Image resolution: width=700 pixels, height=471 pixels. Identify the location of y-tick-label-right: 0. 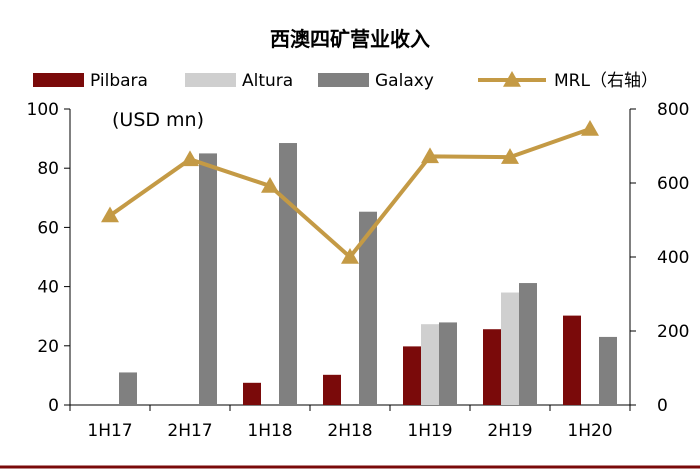
(662, 406).